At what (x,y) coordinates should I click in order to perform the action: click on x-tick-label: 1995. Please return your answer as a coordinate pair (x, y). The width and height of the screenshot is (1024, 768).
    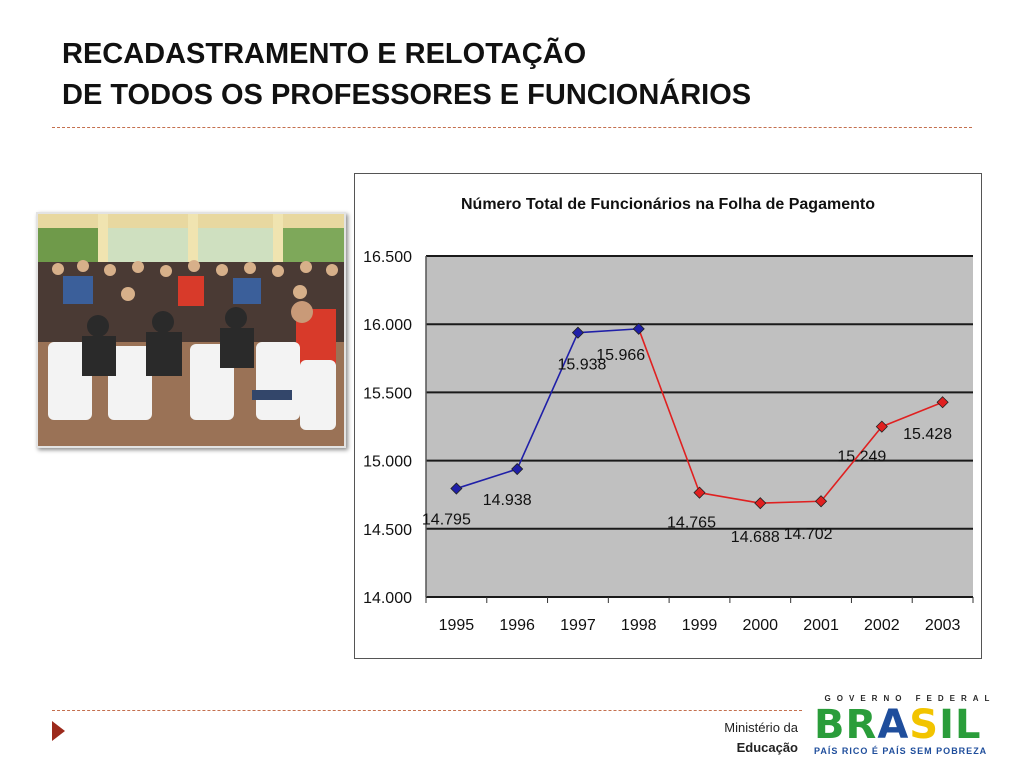
    Looking at the image, I should click on (457, 625).